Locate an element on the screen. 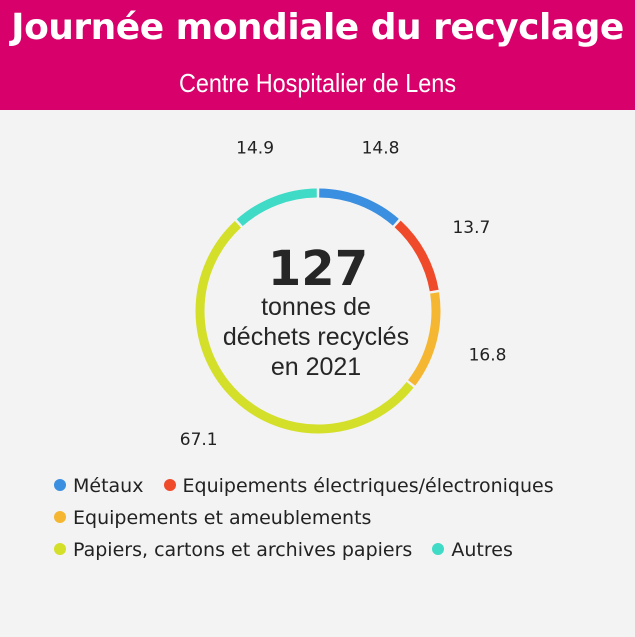 Image resolution: width=635 pixels, height=637 pixels. legend-label: Papiers, cartons et archives papiers is located at coordinates (243, 550).